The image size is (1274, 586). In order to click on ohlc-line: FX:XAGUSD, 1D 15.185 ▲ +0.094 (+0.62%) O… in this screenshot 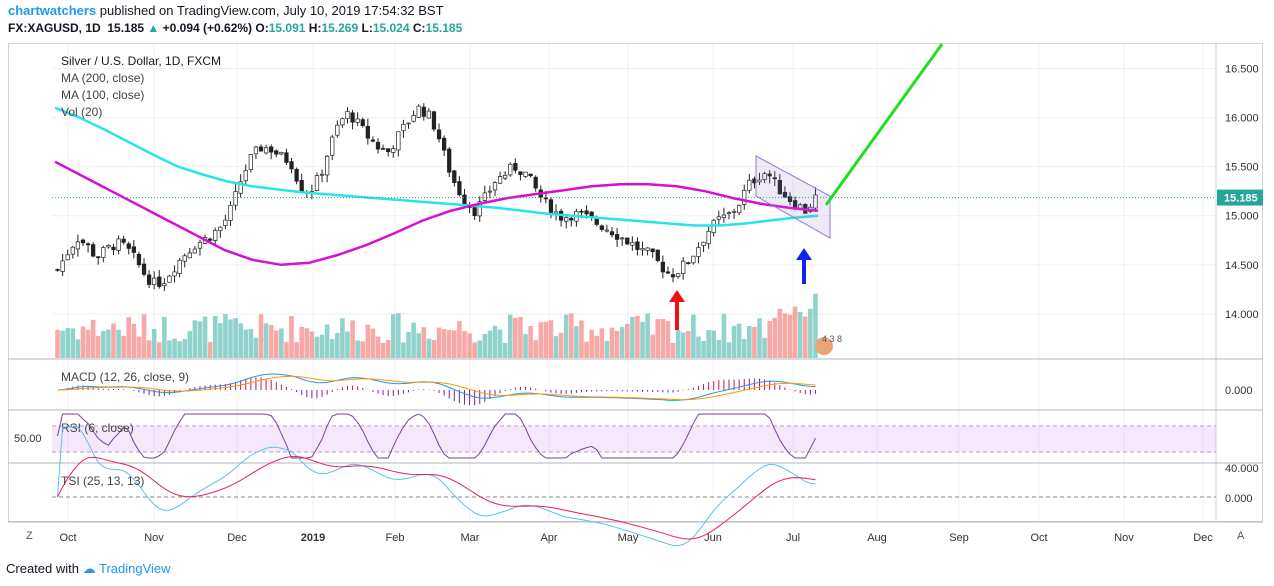, I will do `click(235, 28)`.